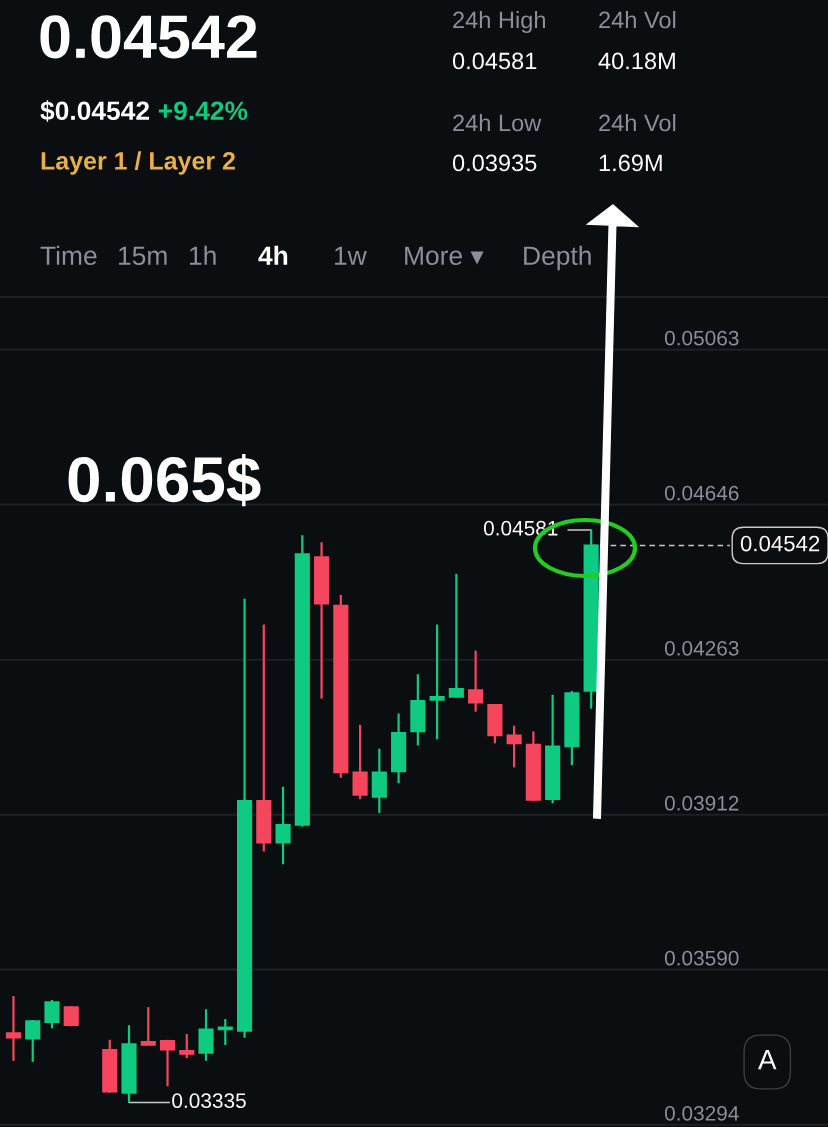  What do you see at coordinates (557, 258) in the screenshot?
I see `text: Depth` at bounding box center [557, 258].